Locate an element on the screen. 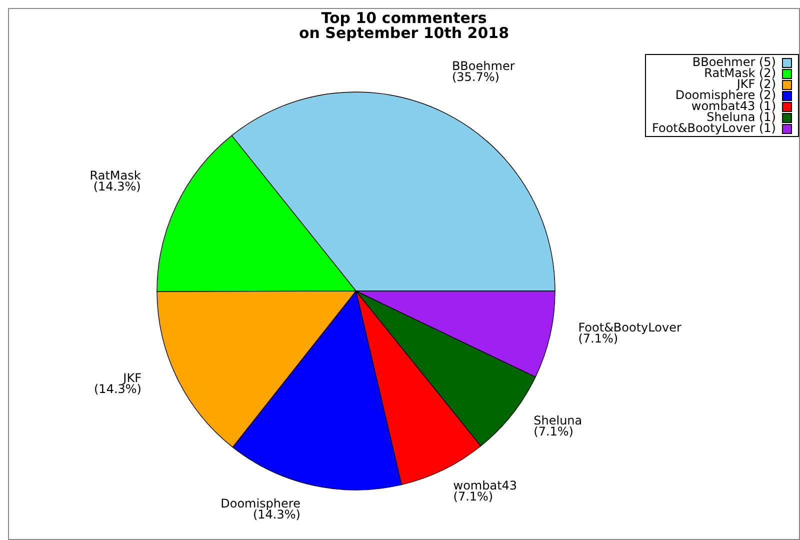  legend-label: wombat43 (1) is located at coordinates (733, 106).